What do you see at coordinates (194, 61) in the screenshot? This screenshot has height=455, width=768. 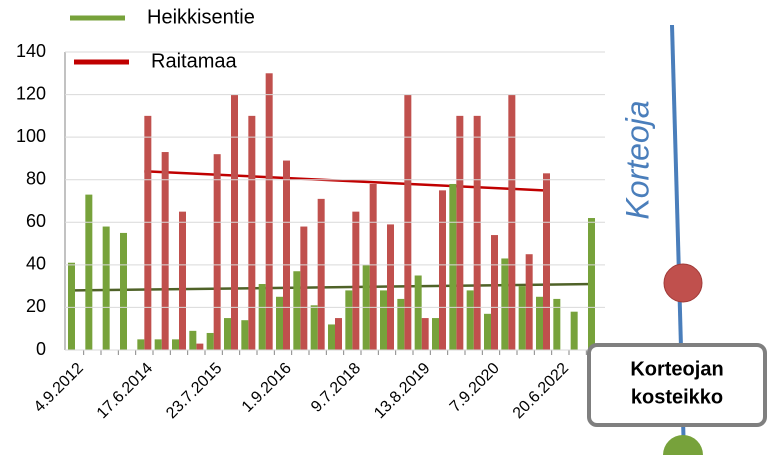 I see `legend-label: Raitamaa` at bounding box center [194, 61].